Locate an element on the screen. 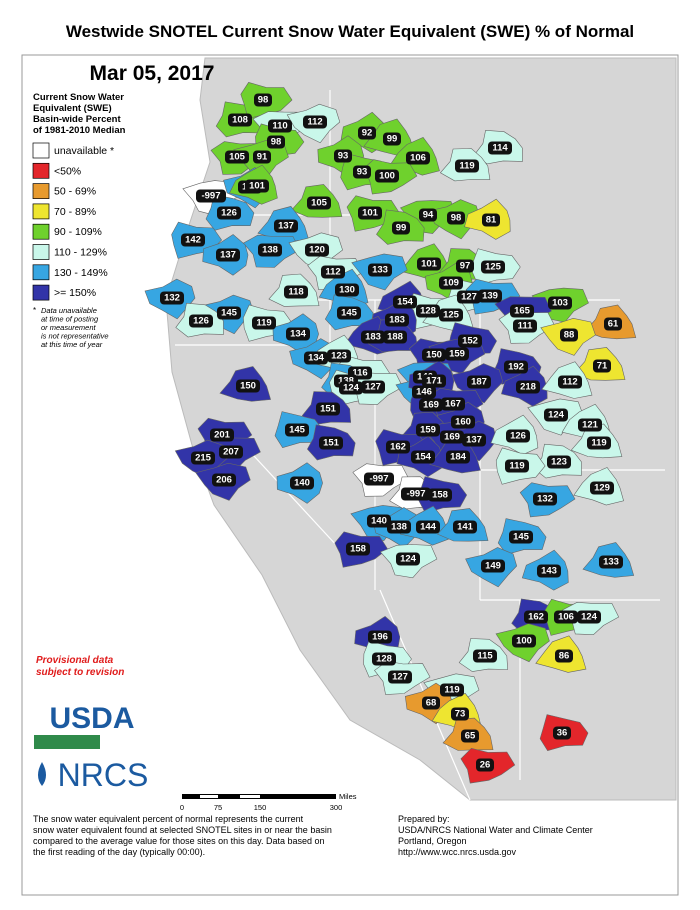 Image resolution: width=700 pixels, height=910 pixels. legend-label: >= 150% is located at coordinates (75, 293).